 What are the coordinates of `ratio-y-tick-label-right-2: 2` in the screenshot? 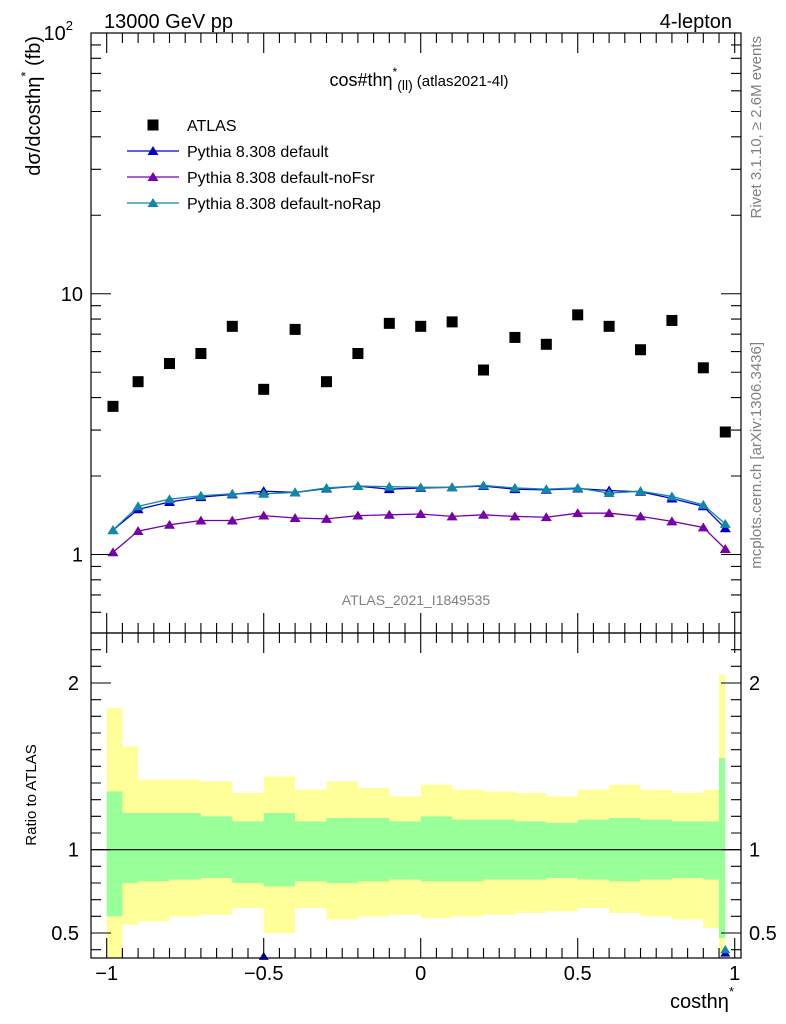 It's located at (754, 684).